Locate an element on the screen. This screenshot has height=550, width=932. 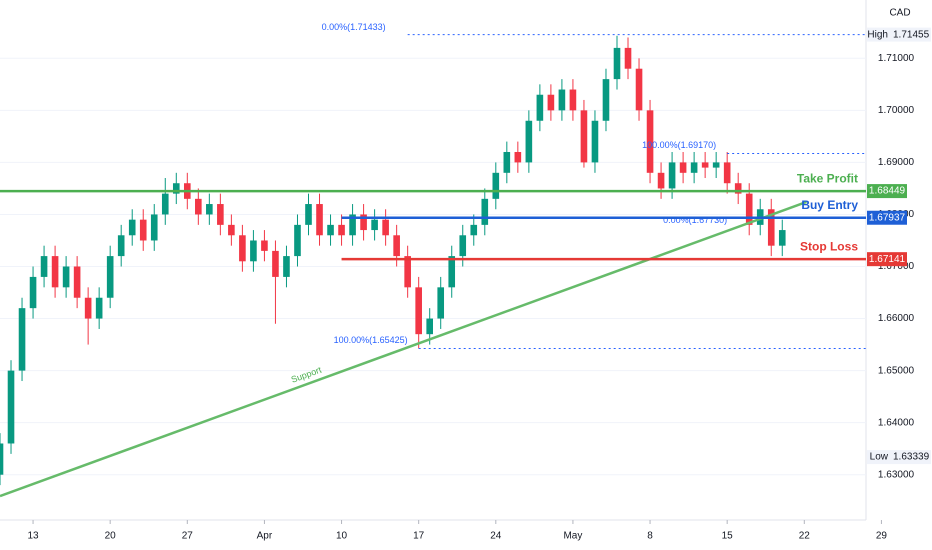
x-tick-label: 22 is located at coordinates (805, 536).